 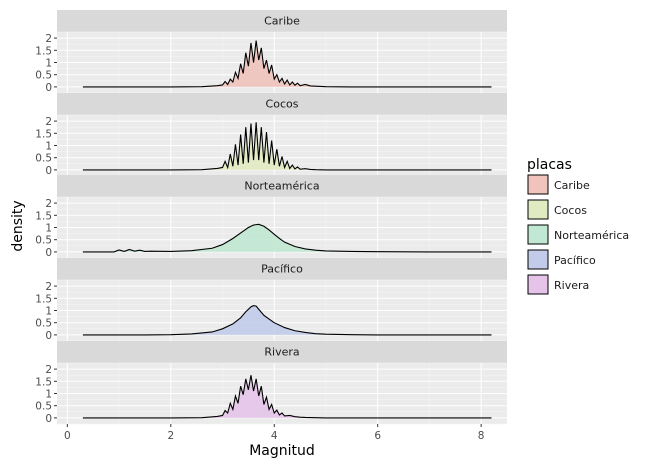 What do you see at coordinates (538, 234) in the screenshot?
I see `legend-key-norteamerica` at bounding box center [538, 234].